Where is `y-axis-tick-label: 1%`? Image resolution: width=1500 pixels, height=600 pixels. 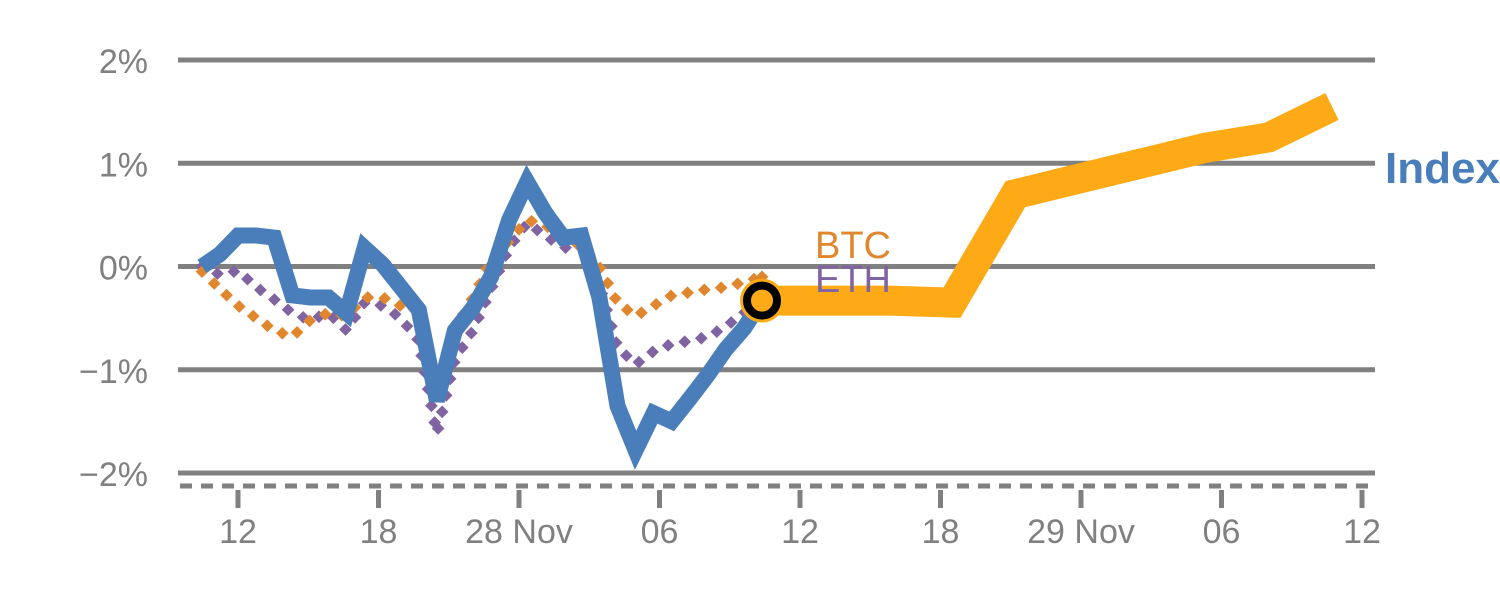
y-axis-tick-label: 1% is located at coordinates (123, 165).